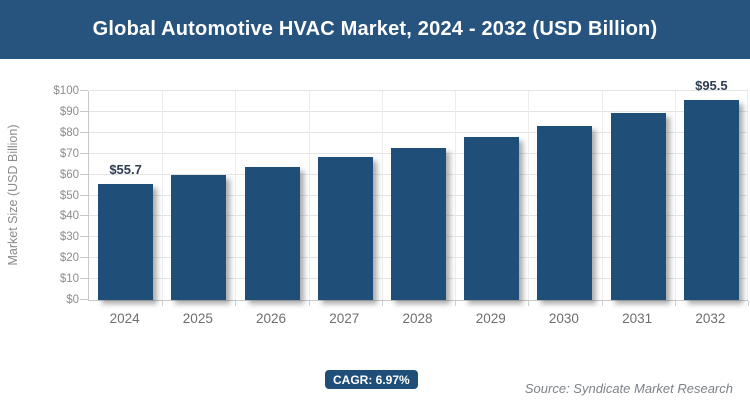  I want to click on x-axis-label: 2028, so click(417, 318).